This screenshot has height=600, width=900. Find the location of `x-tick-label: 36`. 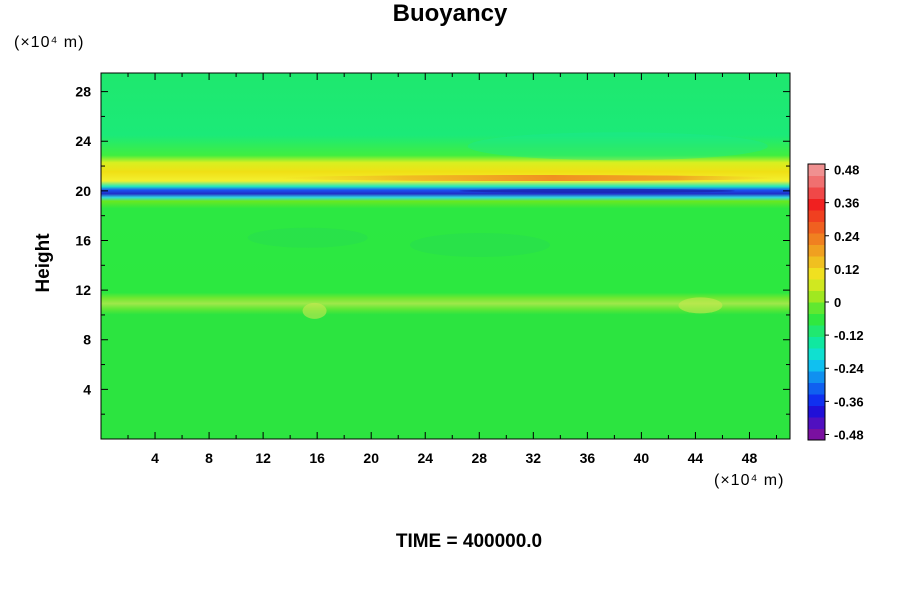

x-tick-label: 36 is located at coordinates (588, 458).